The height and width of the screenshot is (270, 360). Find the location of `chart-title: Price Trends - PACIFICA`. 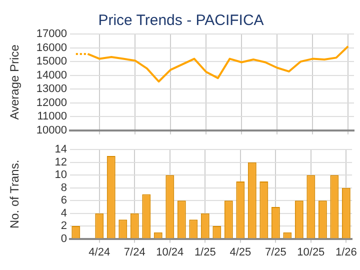

chart-title: Price Trends - PACIFICA is located at coordinates (181, 21).